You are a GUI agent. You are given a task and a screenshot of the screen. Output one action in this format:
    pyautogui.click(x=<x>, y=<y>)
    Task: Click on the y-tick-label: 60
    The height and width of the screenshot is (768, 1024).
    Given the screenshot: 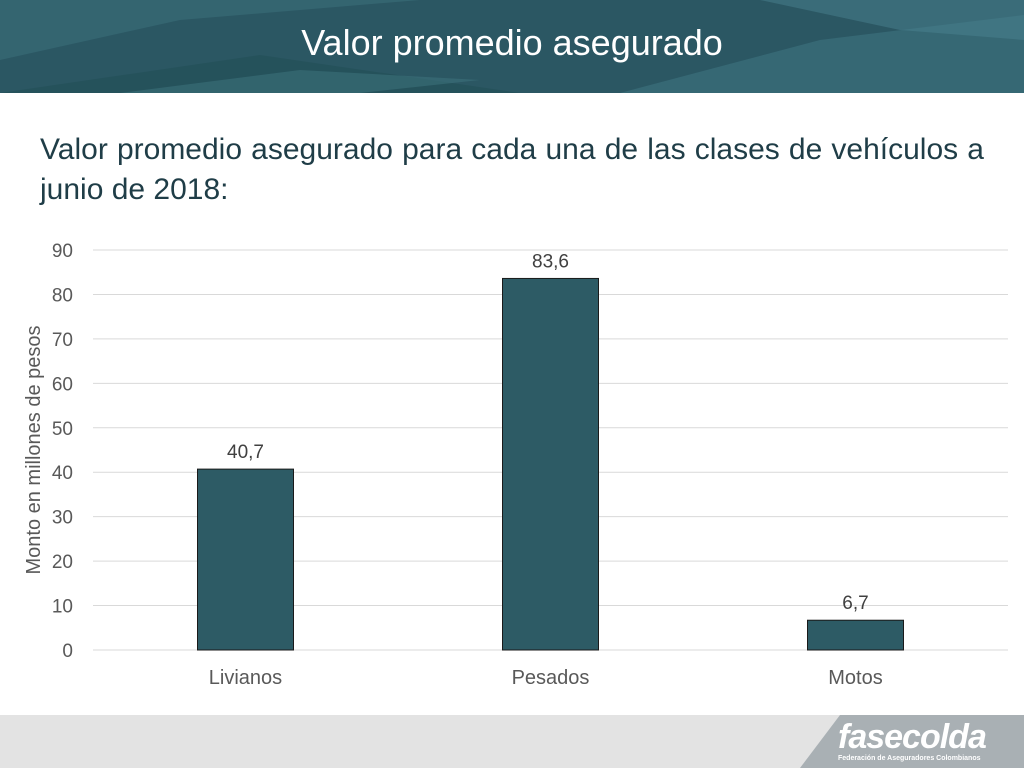 What is the action you would take?
    pyautogui.click(x=62, y=384)
    